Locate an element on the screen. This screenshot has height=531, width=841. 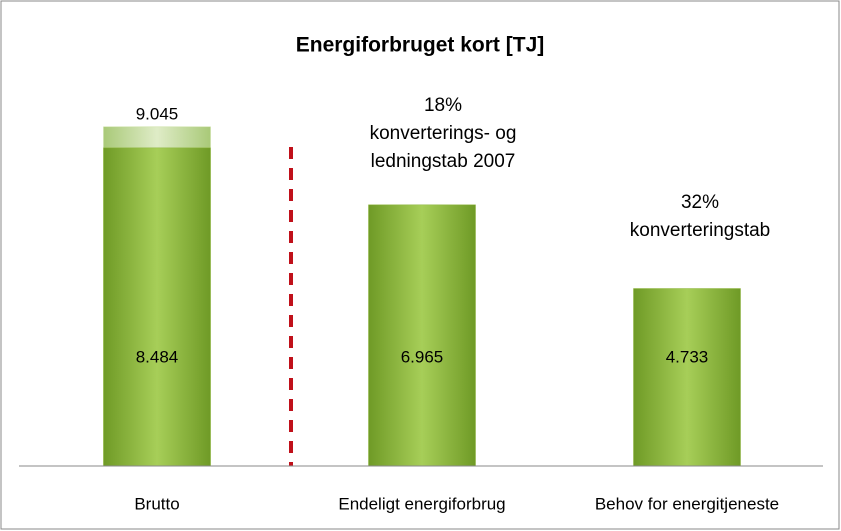
annotation: konverteringstab is located at coordinates (700, 230).